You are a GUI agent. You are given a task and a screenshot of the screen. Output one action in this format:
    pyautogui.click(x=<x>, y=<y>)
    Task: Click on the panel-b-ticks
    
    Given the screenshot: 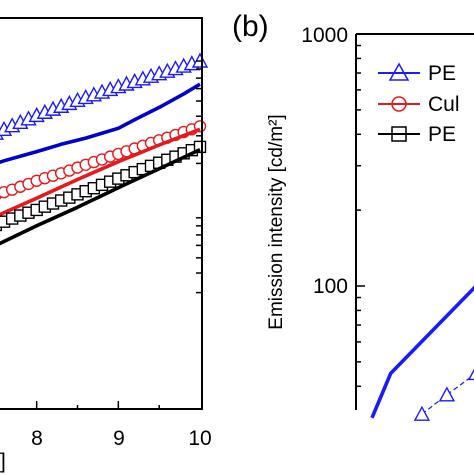 What is the action you would take?
    pyautogui.click(x=360, y=210)
    